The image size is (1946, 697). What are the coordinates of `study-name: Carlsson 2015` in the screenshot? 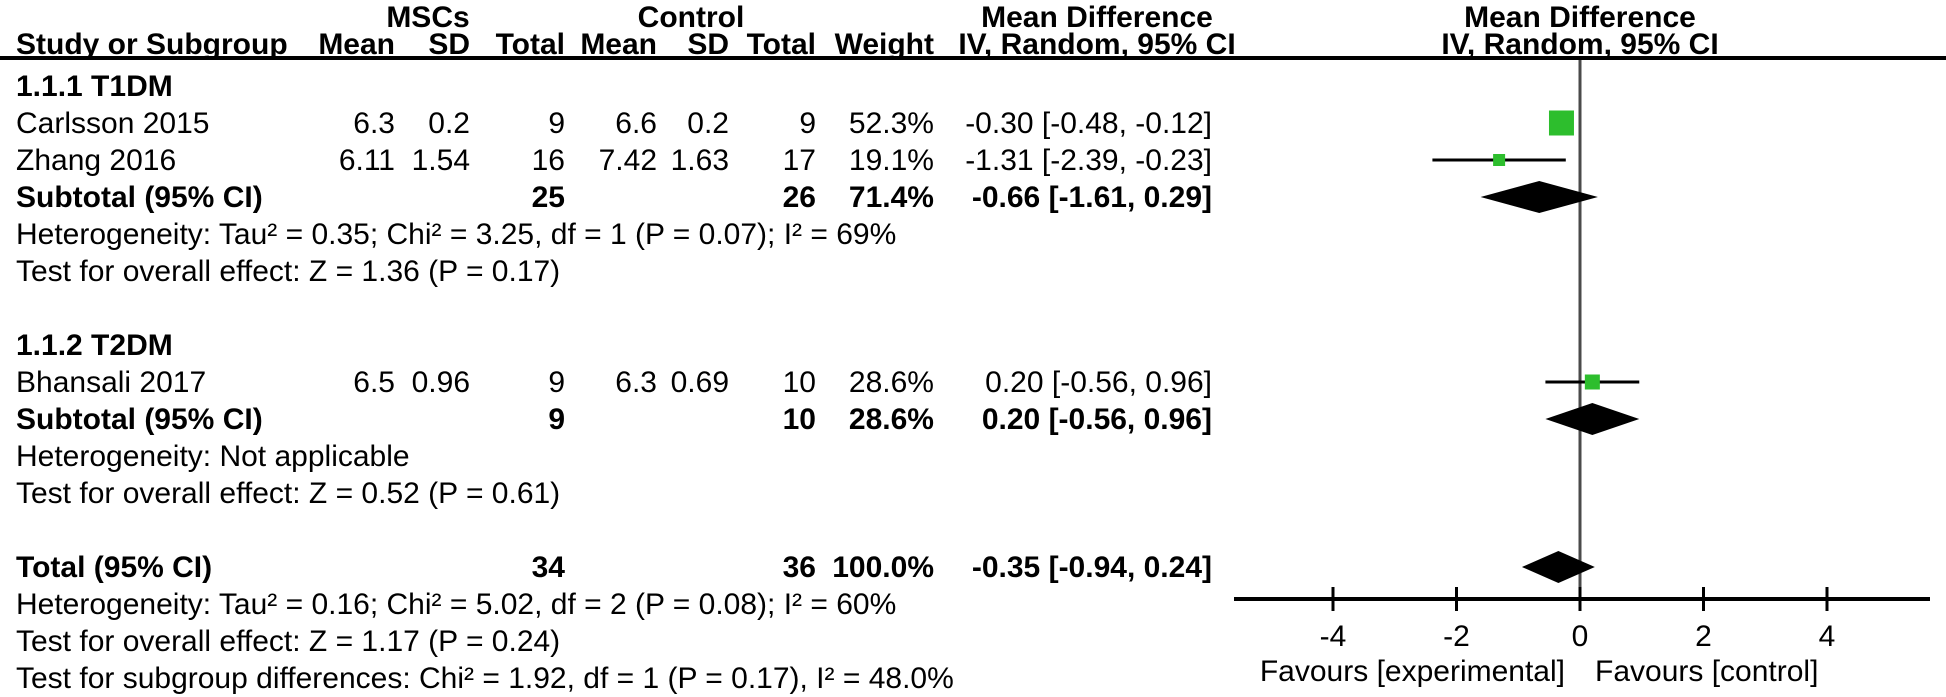 It's located at (113, 123).